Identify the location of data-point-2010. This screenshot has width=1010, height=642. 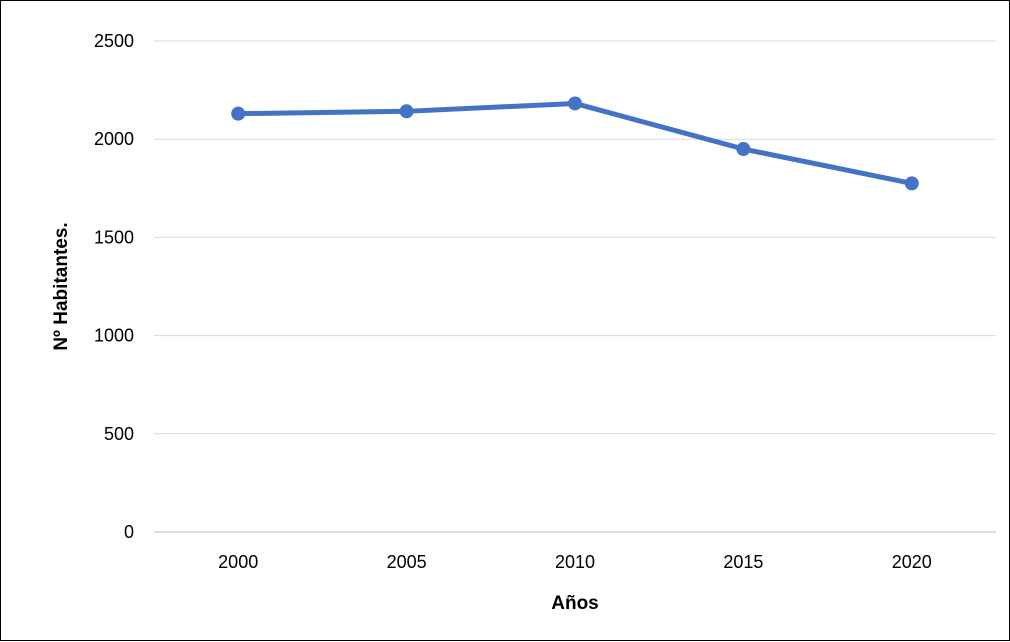
(575, 103).